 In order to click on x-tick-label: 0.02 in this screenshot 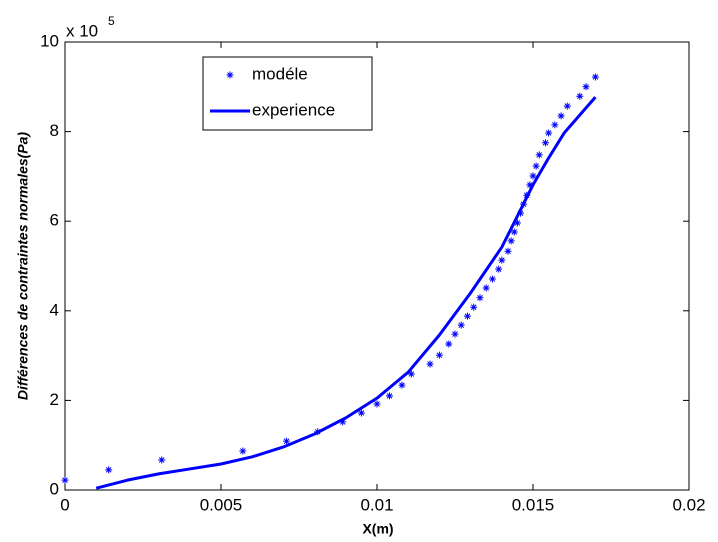, I will do `click(688, 504)`.